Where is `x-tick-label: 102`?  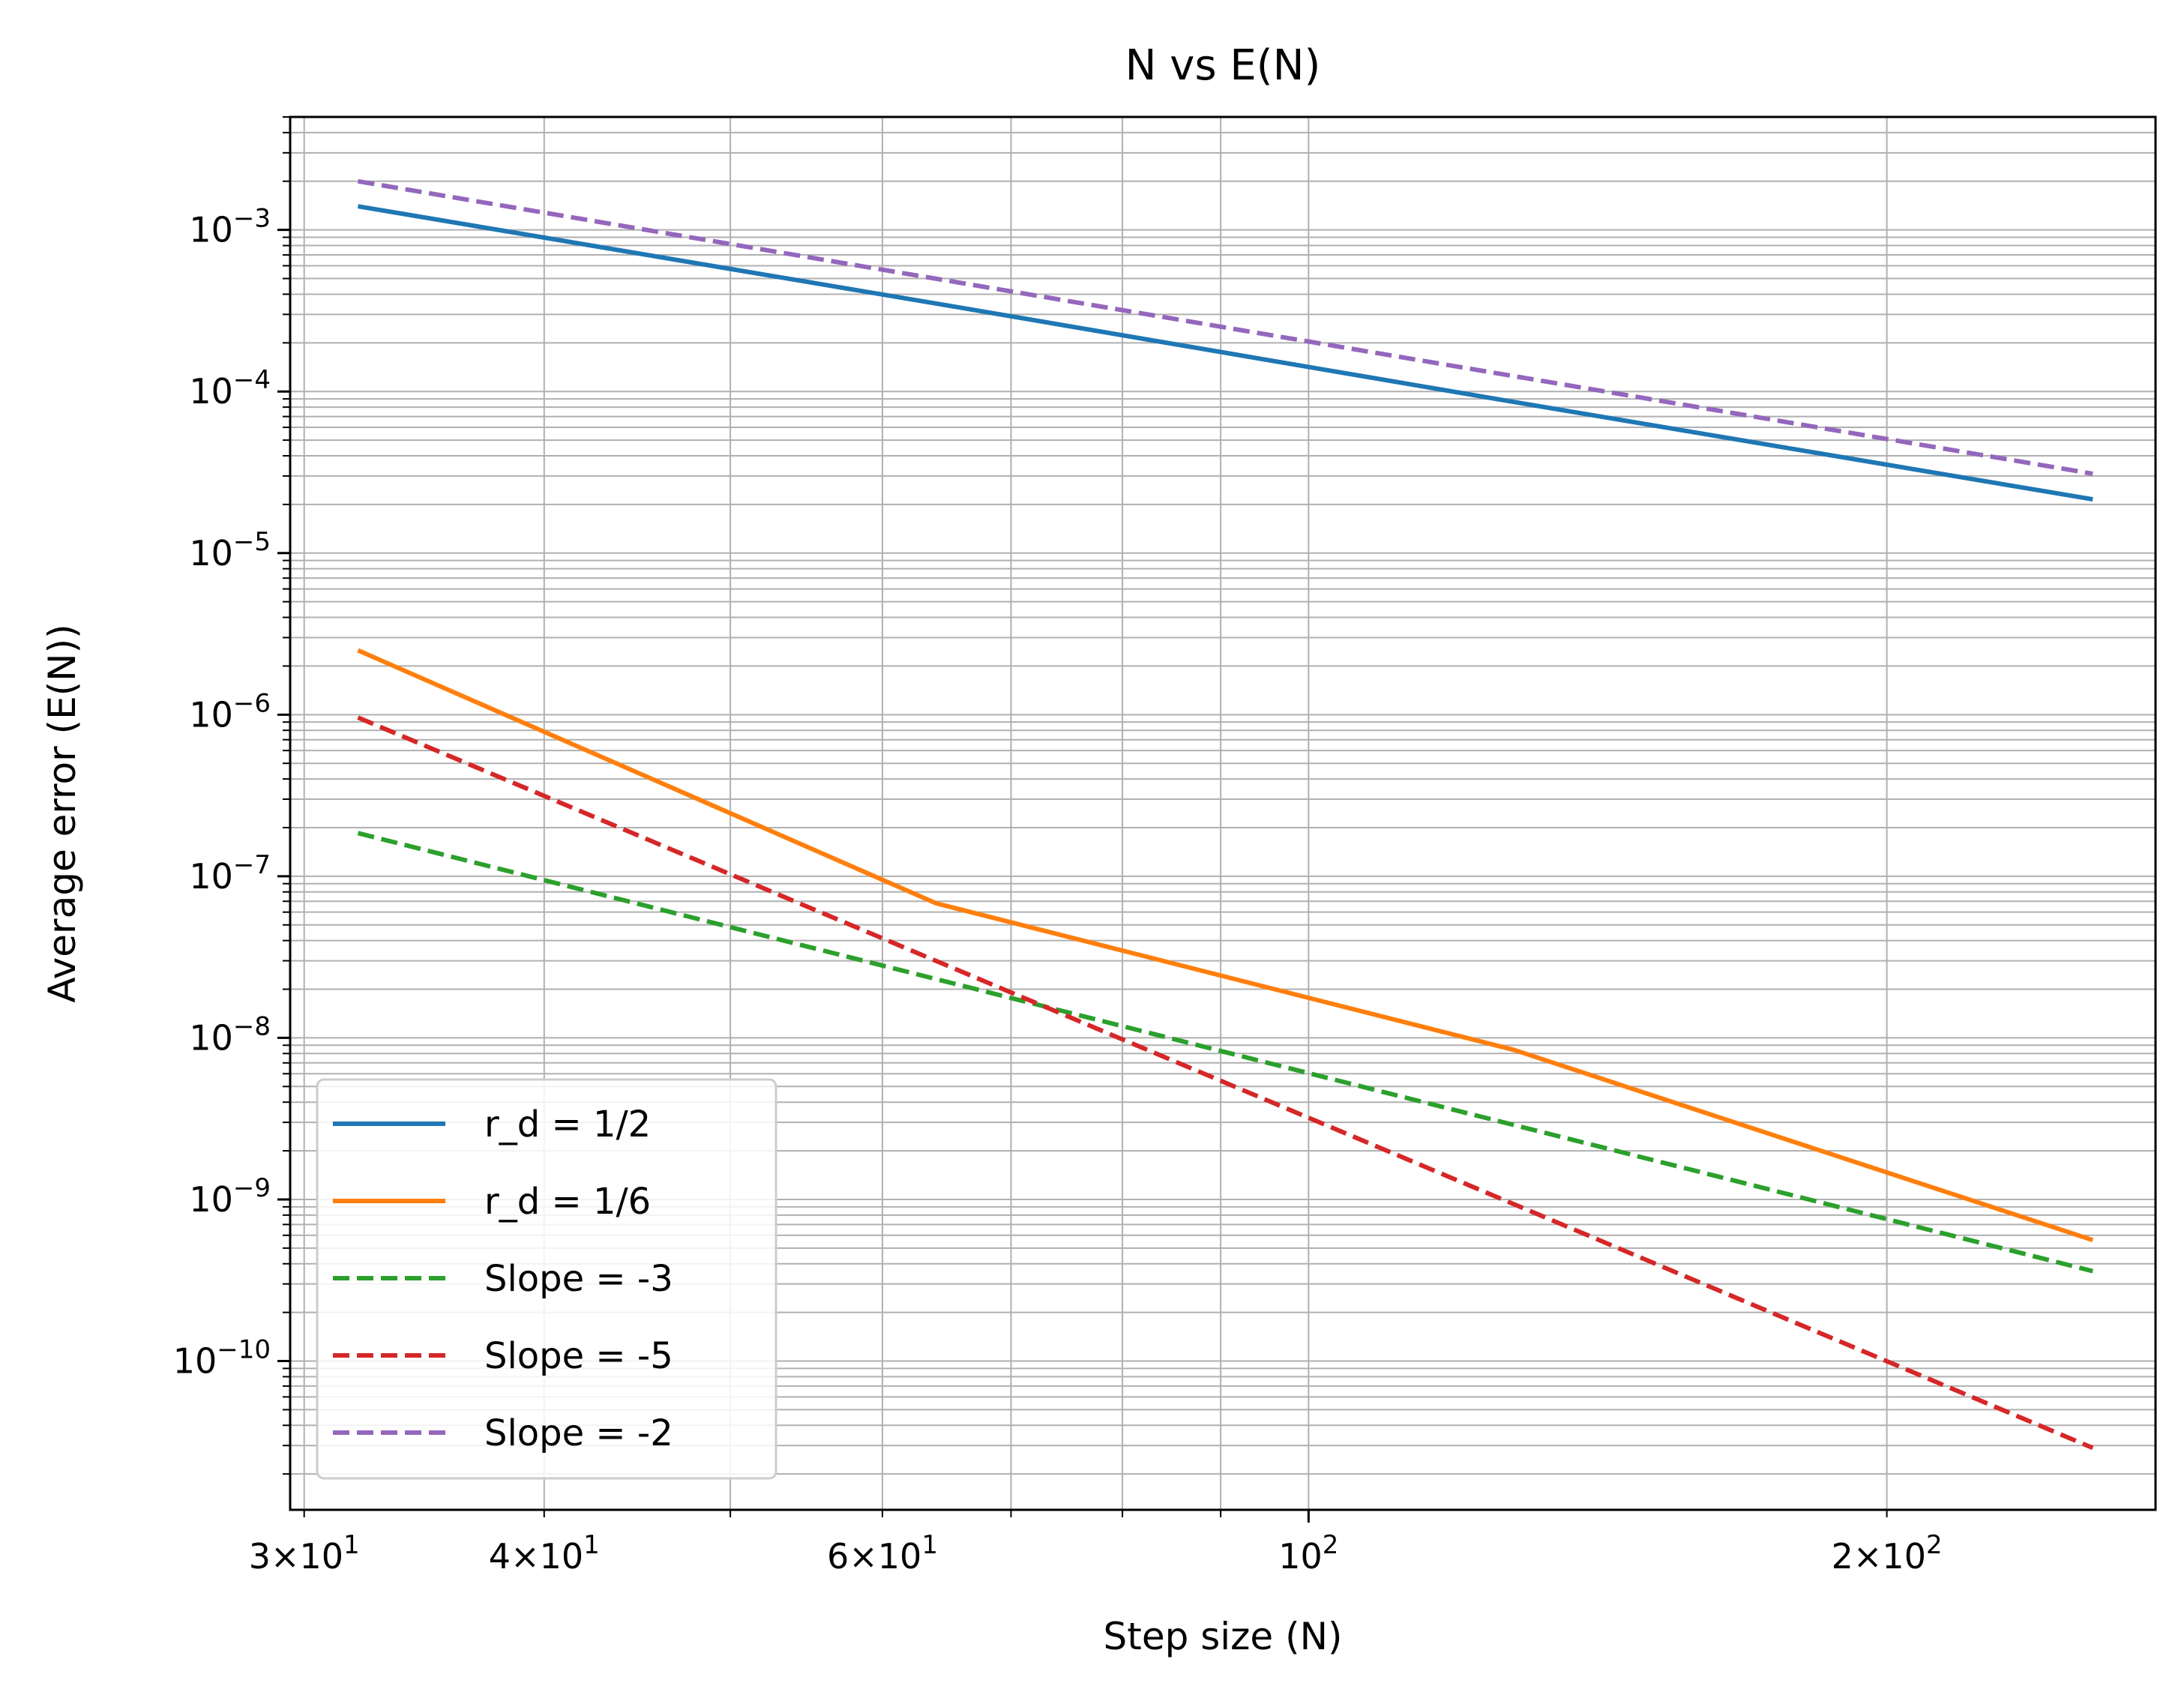 x-tick-label: 102 is located at coordinates (1308, 1553).